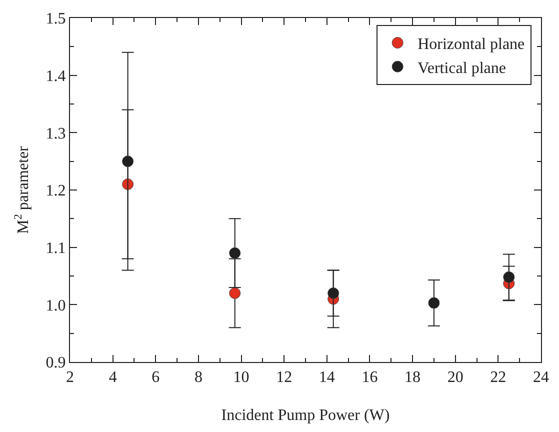 The width and height of the screenshot is (559, 432). Describe the element at coordinates (412, 377) in the screenshot. I see `x-tick-label: 18` at that location.